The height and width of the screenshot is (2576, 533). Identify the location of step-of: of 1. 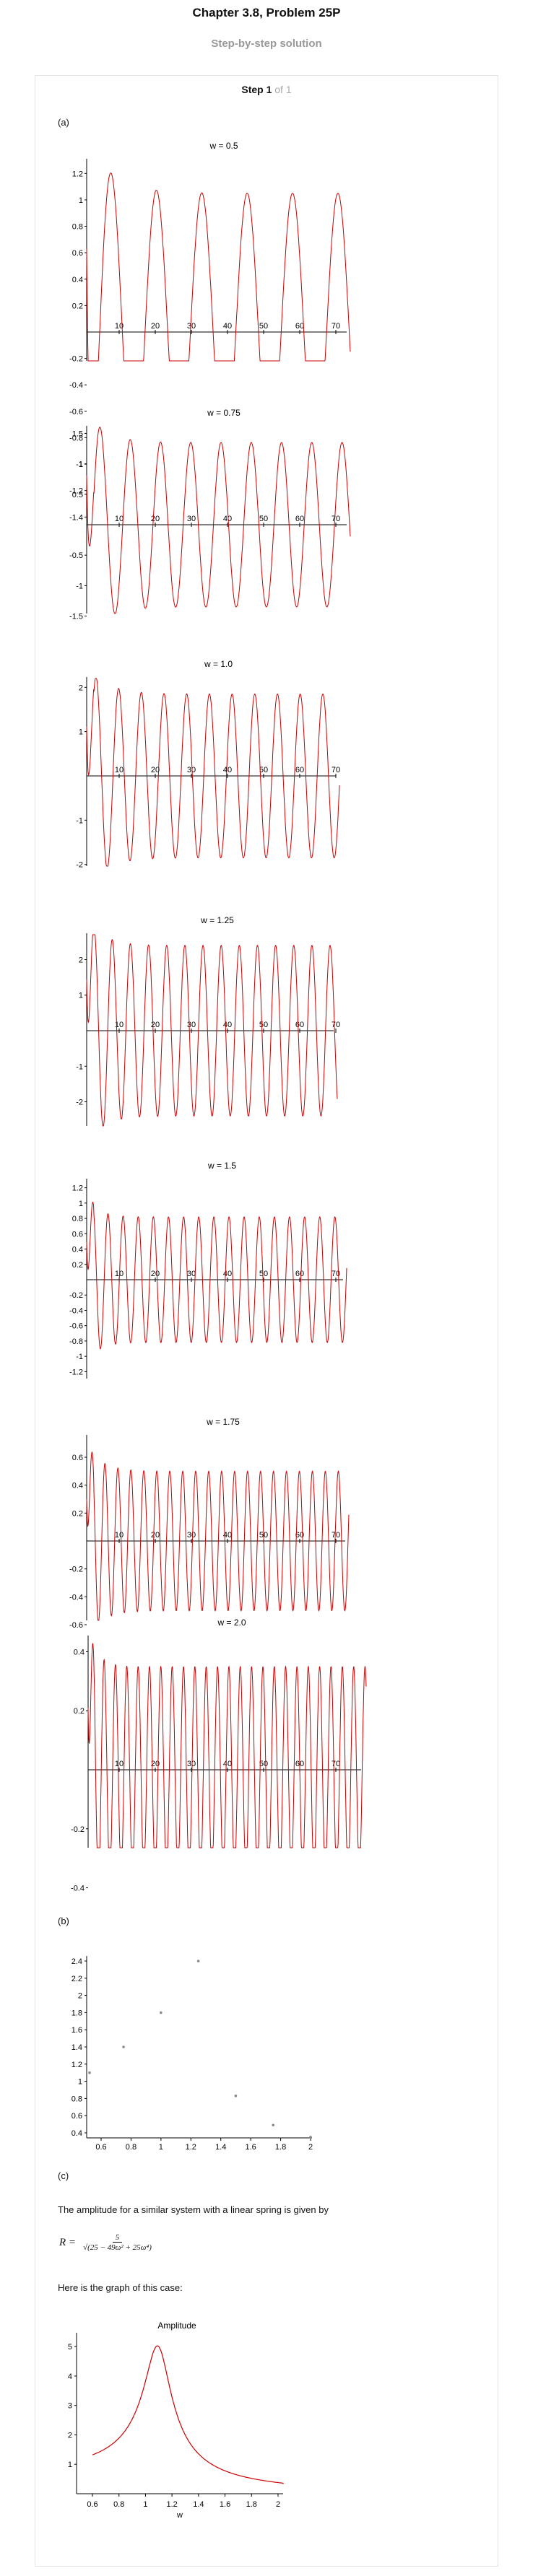
(283, 89).